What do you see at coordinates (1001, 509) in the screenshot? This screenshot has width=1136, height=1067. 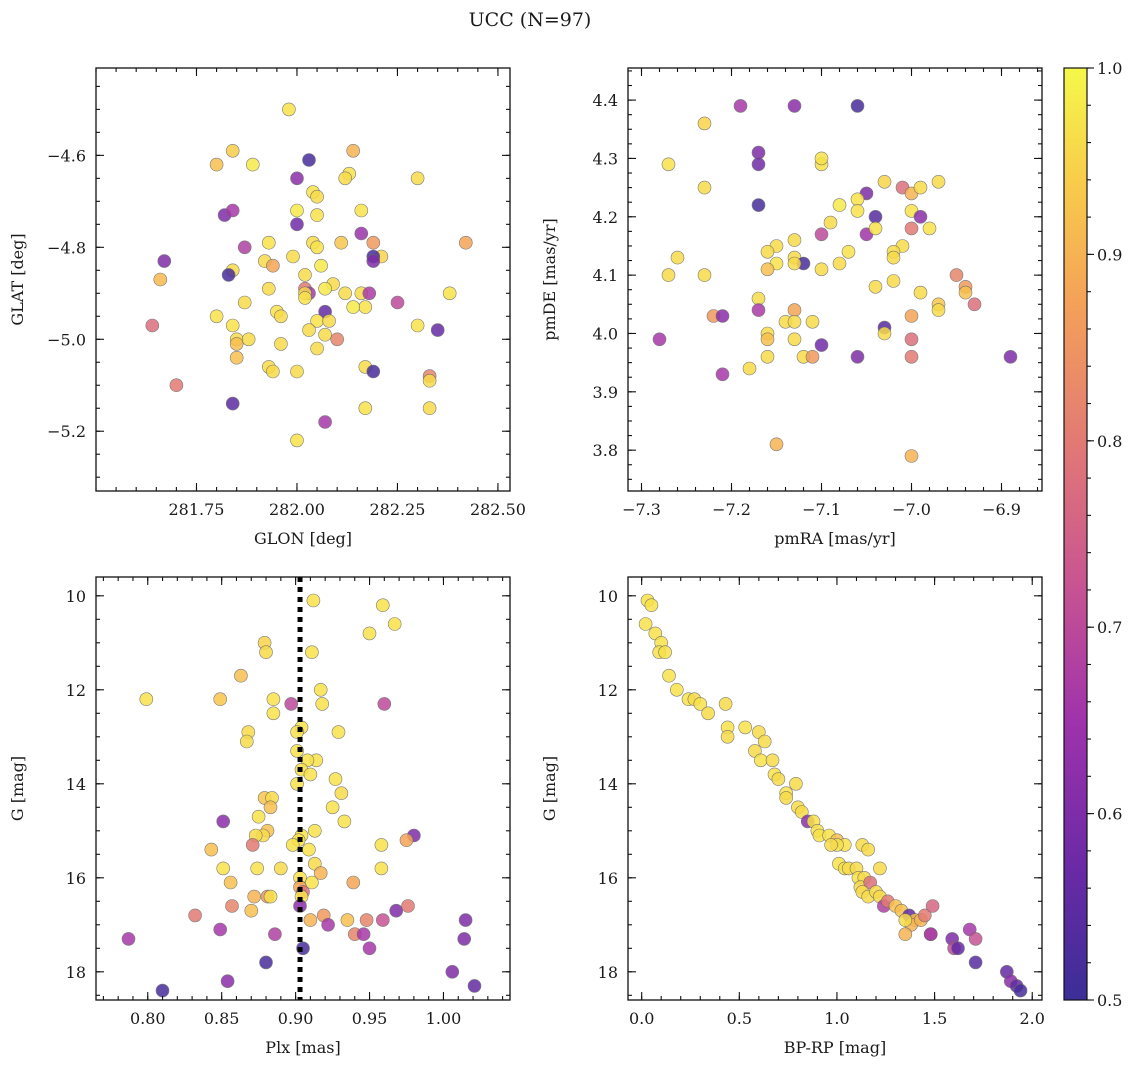 I see `x-tick-label: −6.9` at bounding box center [1001, 509].